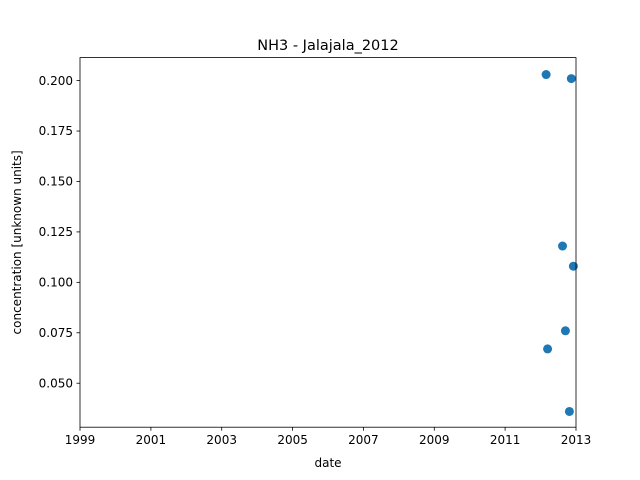 Image resolution: width=640 pixels, height=480 pixels. I want to click on y-tick-label: 0.150, so click(56, 182).